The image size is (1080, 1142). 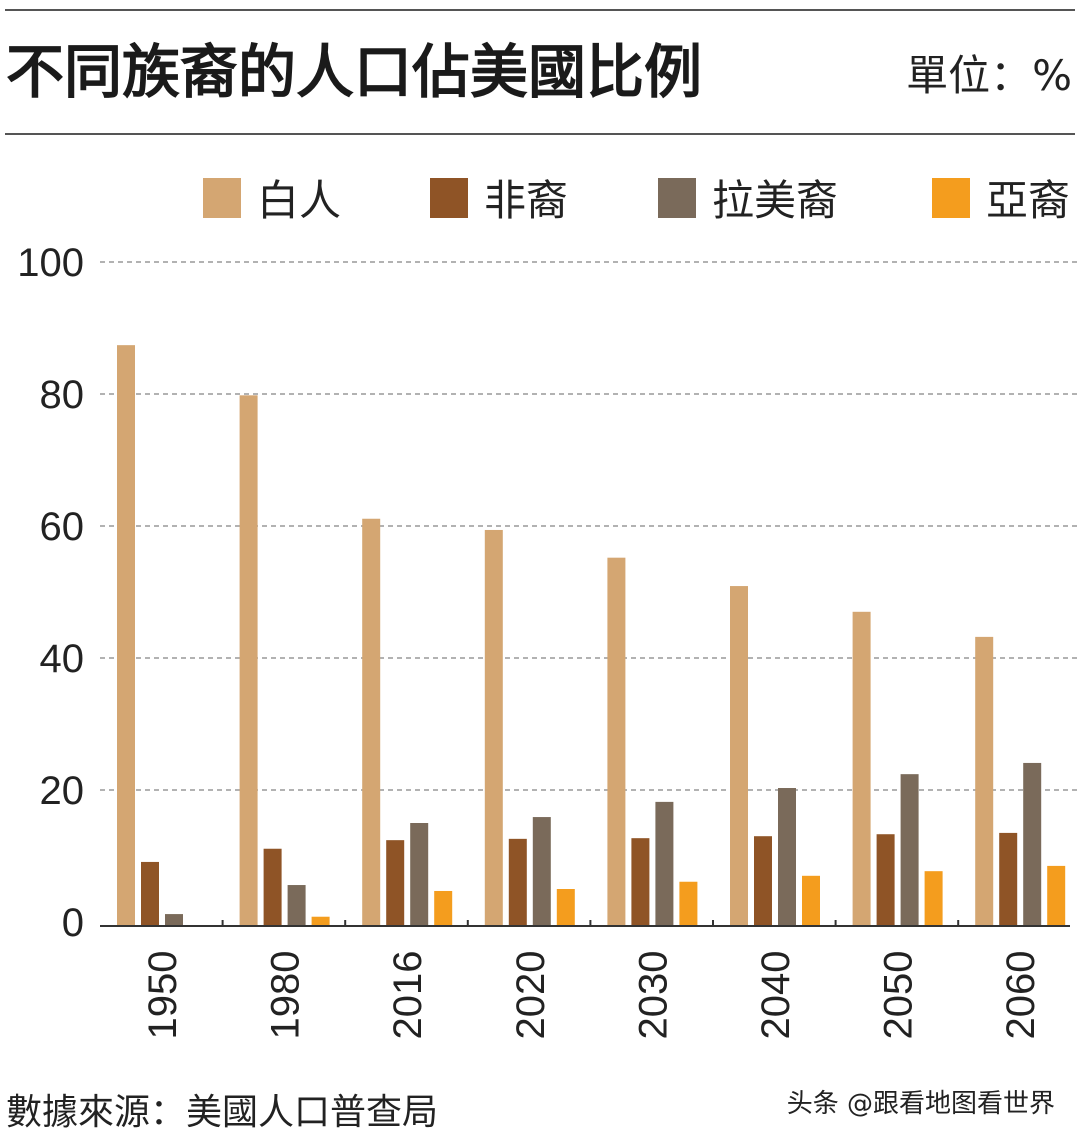 What do you see at coordinates (320, 921) in the screenshot?
I see `bar-亞裔-1980` at bounding box center [320, 921].